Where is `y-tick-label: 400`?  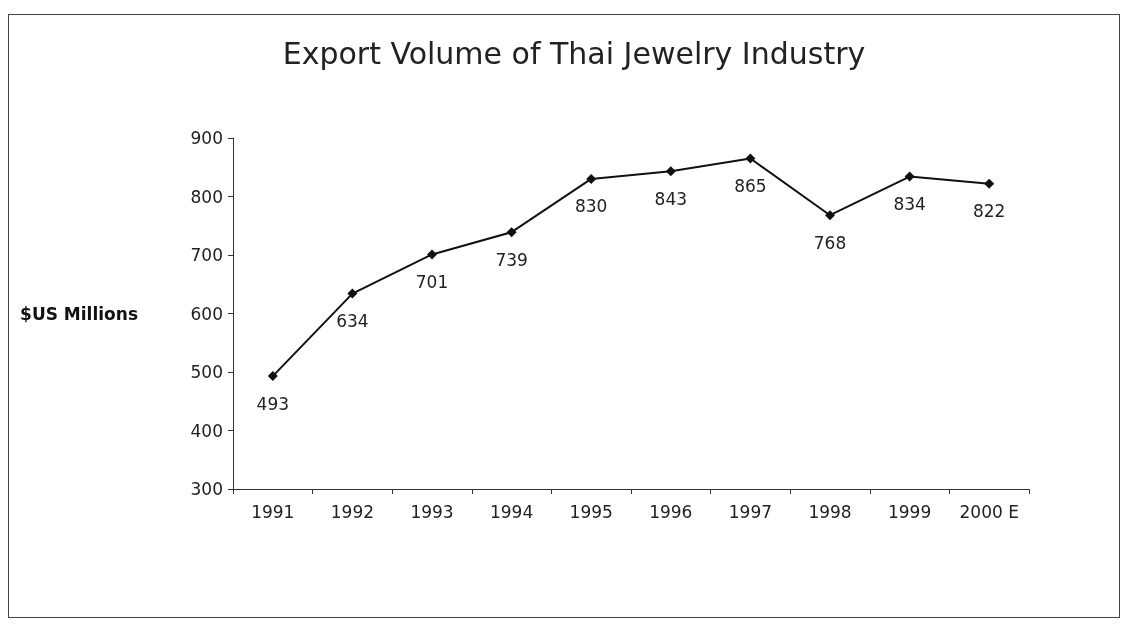 y-tick-label: 400 is located at coordinates (206, 430).